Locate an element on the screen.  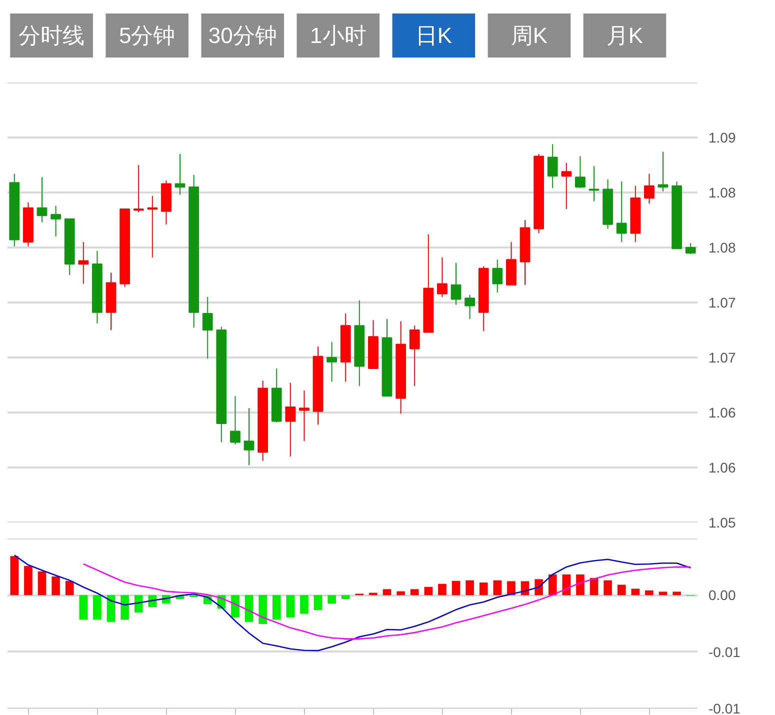
category-label: 30分钟 is located at coordinates (242, 35).